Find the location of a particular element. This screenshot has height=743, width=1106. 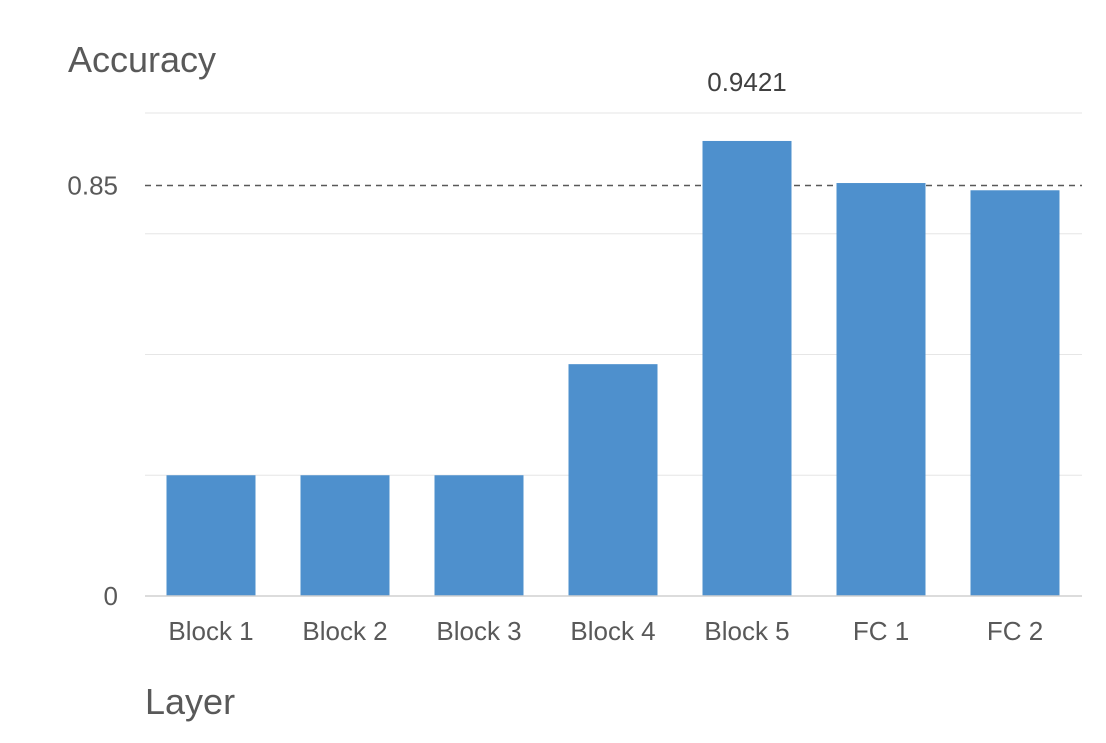

x-axis-title: Layer is located at coordinates (190, 701).